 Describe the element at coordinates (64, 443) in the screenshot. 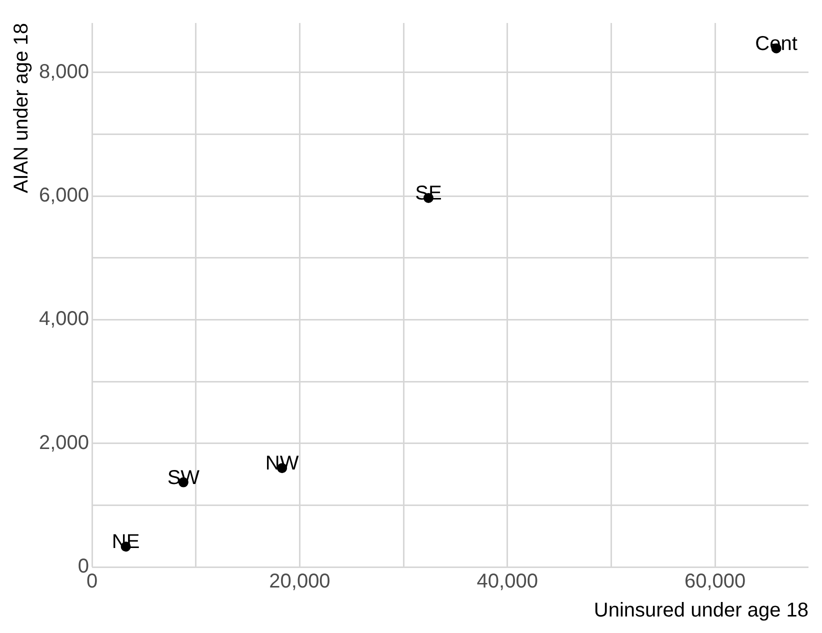

I see `y-tick-label: 2,000` at that location.